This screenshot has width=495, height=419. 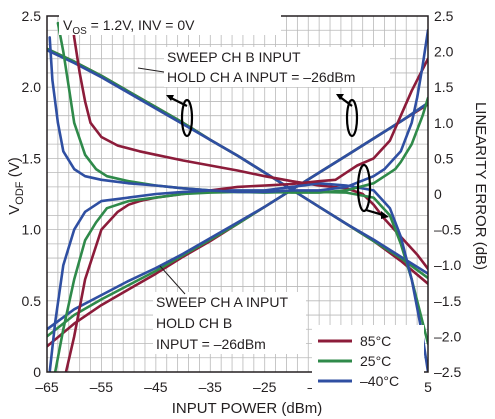 I want to click on x-tick-label: –25, so click(x=265, y=387).